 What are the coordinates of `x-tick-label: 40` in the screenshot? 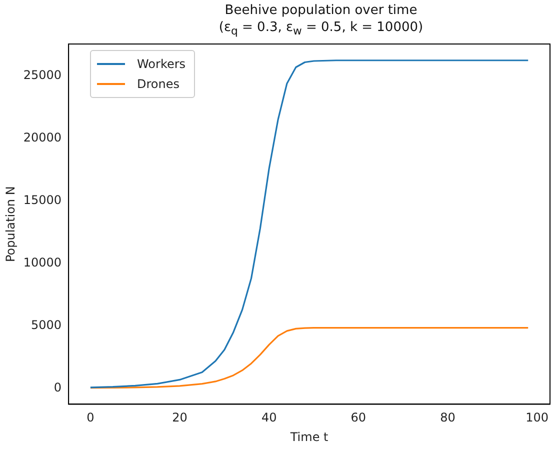 It's located at (269, 417).